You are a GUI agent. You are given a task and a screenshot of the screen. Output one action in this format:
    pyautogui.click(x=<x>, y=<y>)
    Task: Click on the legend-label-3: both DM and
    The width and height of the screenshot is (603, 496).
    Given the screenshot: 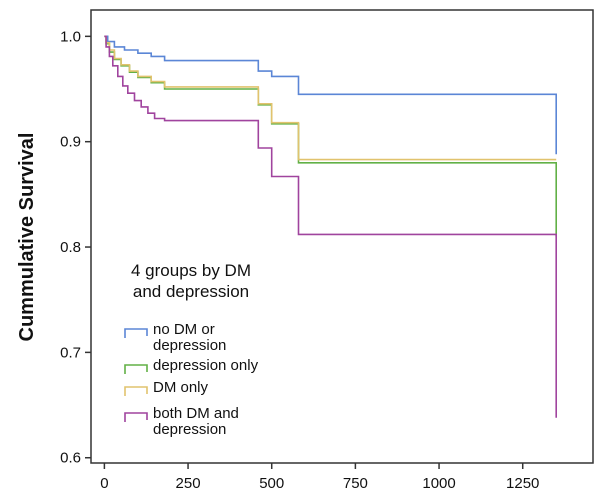 What is the action you would take?
    pyautogui.click(x=196, y=413)
    